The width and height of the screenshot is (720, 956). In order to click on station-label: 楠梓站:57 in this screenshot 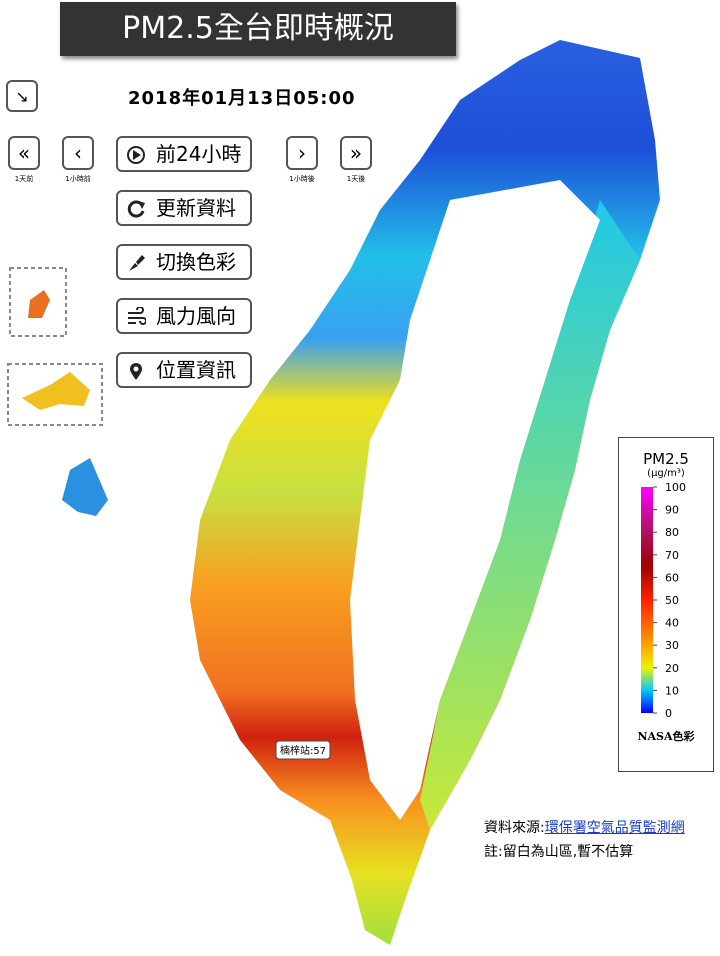, I will do `click(303, 750)`.